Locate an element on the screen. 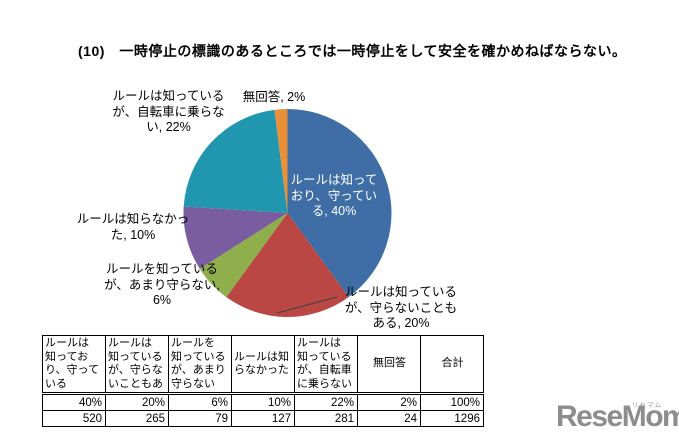 The image size is (679, 445). table-cell: 281 is located at coordinates (326, 418).